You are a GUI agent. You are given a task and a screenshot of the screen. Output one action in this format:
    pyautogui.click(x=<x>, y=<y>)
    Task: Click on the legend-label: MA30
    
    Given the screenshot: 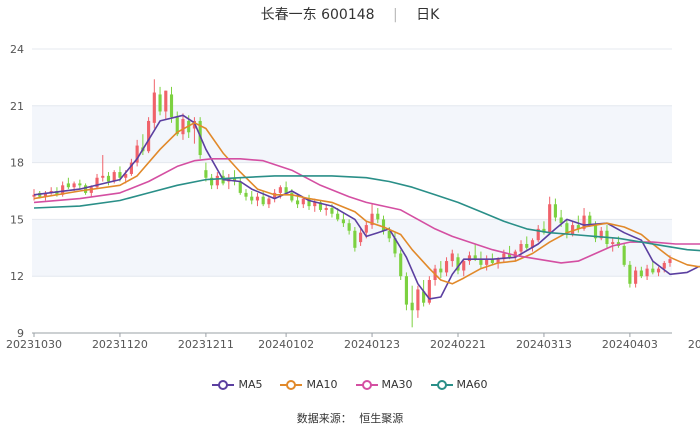 What is the action you would take?
    pyautogui.click(x=397, y=384)
    